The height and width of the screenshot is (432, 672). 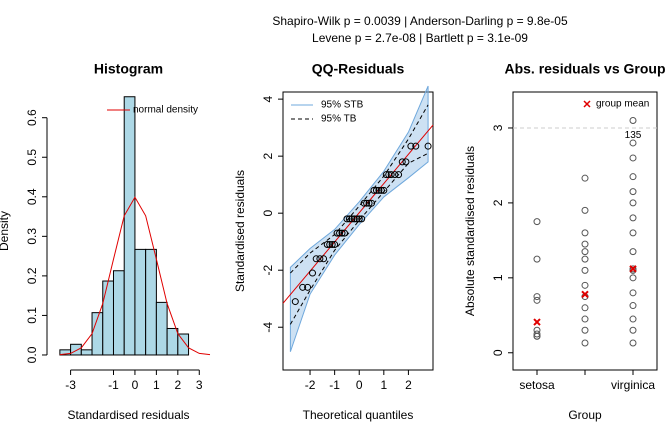 I want to click on legend-label: 95% STB, so click(x=342, y=105).